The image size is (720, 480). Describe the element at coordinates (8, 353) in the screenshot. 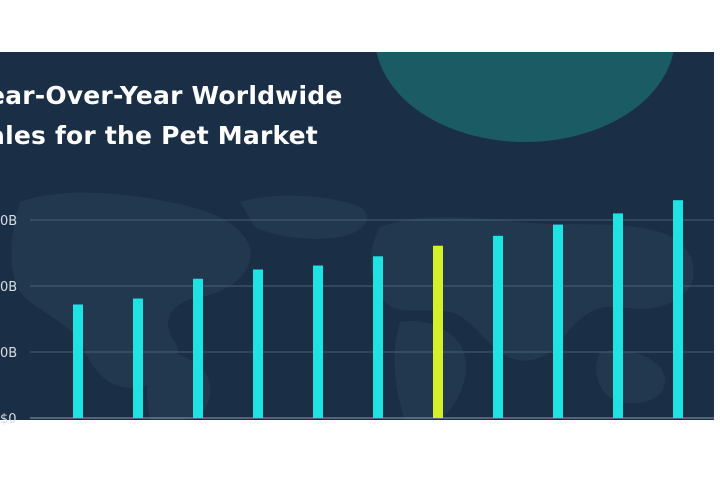

I see `y-tick-label-1: 0B` at that location.